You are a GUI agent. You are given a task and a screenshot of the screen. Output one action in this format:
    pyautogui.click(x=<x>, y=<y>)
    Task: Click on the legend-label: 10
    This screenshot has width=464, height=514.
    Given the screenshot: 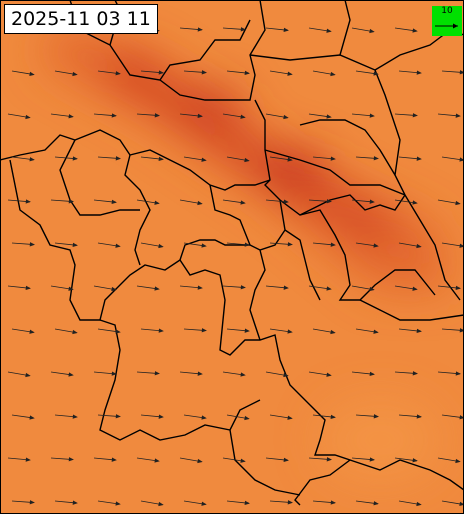 What is the action you would take?
    pyautogui.click(x=447, y=11)
    